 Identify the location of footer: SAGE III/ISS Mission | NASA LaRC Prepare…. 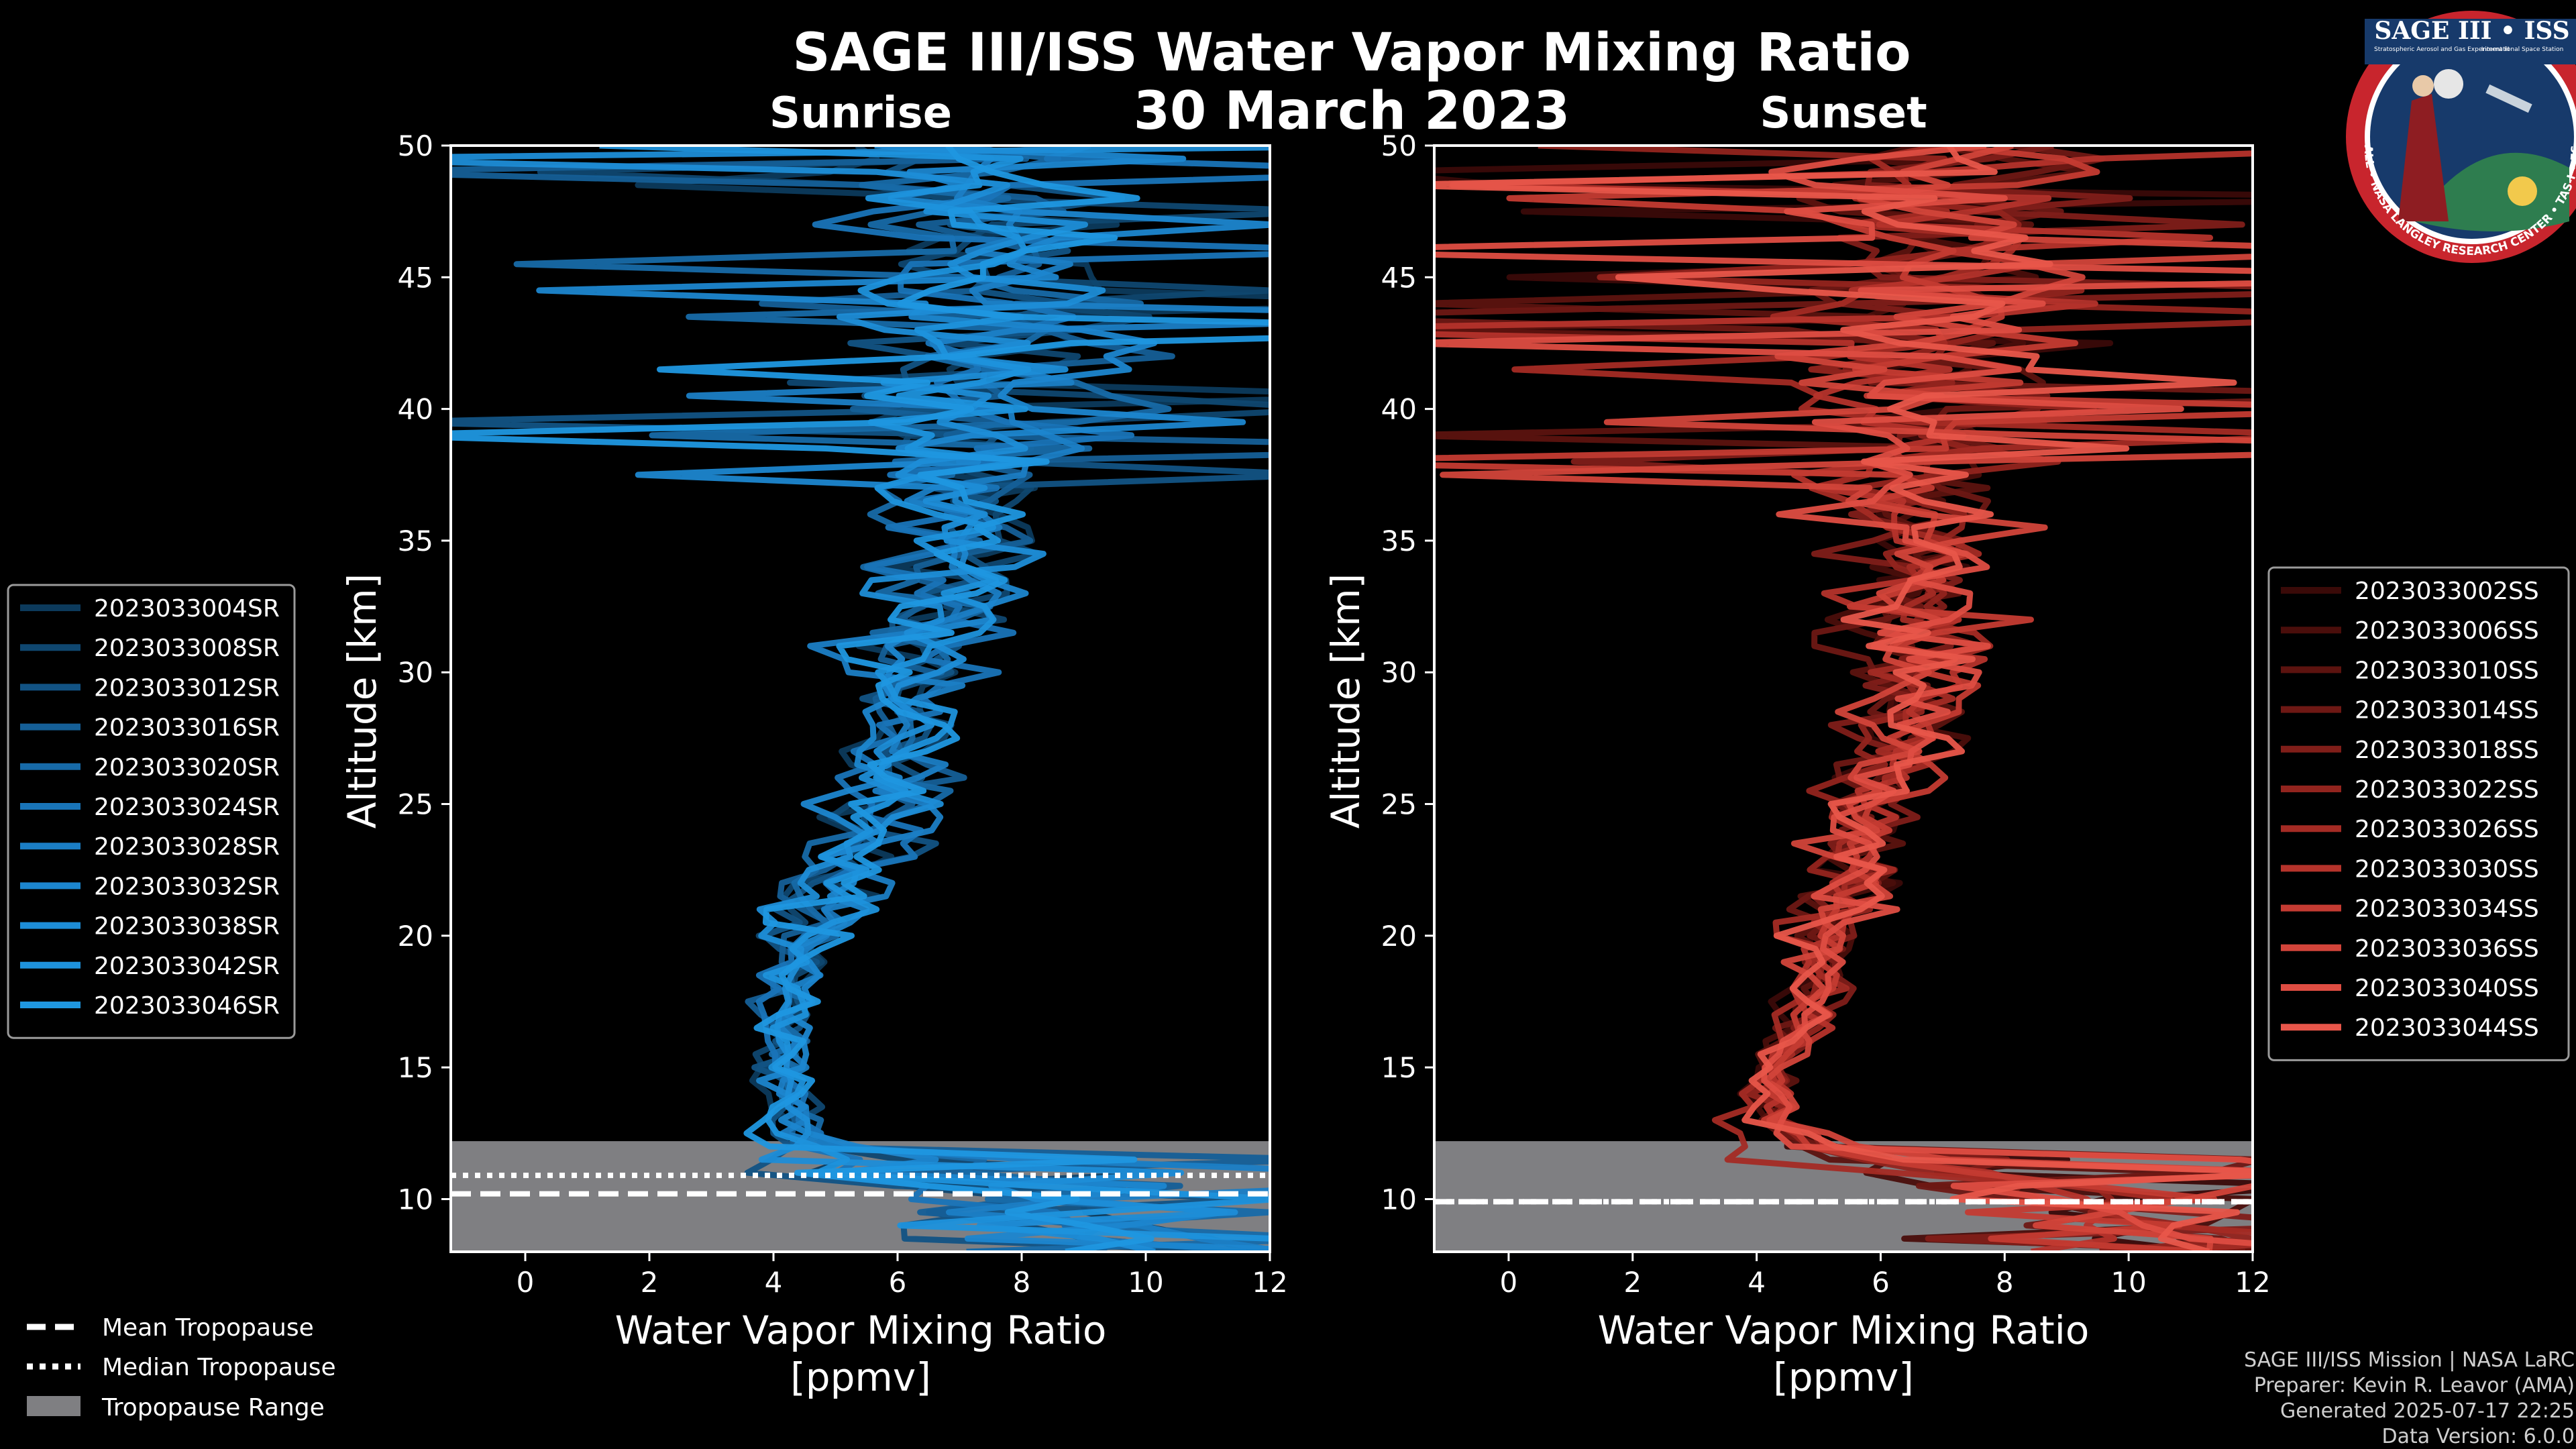
(2409, 1398).